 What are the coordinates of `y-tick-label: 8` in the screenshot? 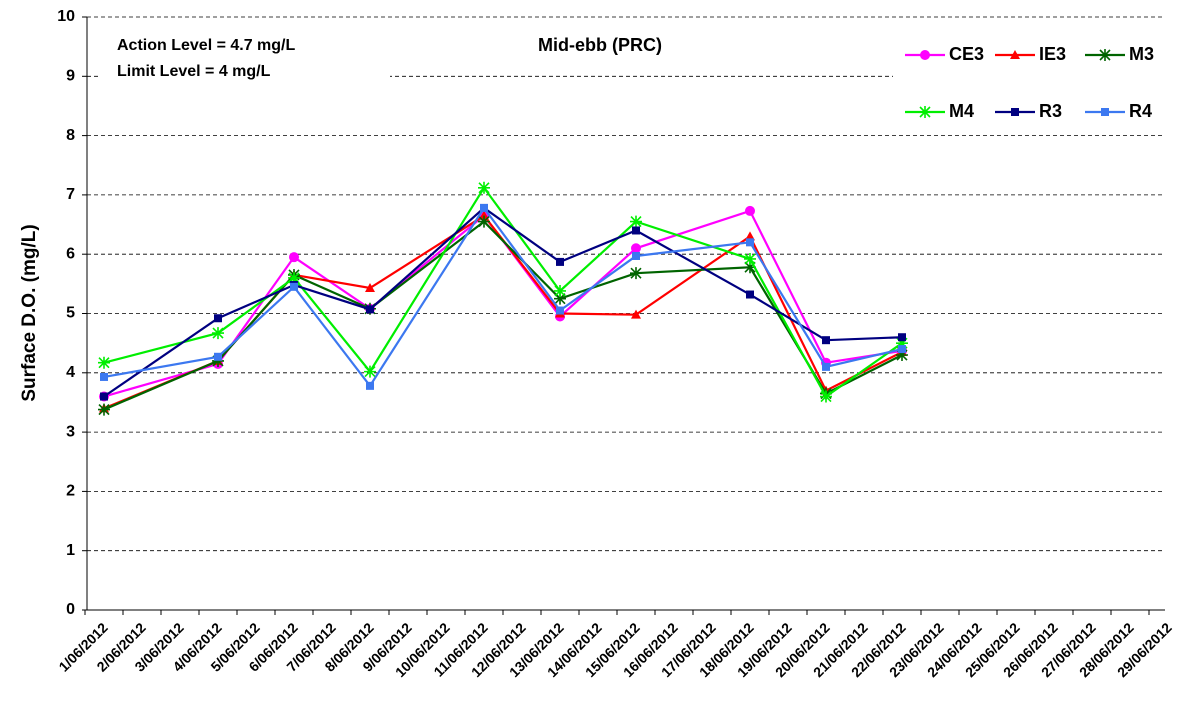 It's located at (70, 135).